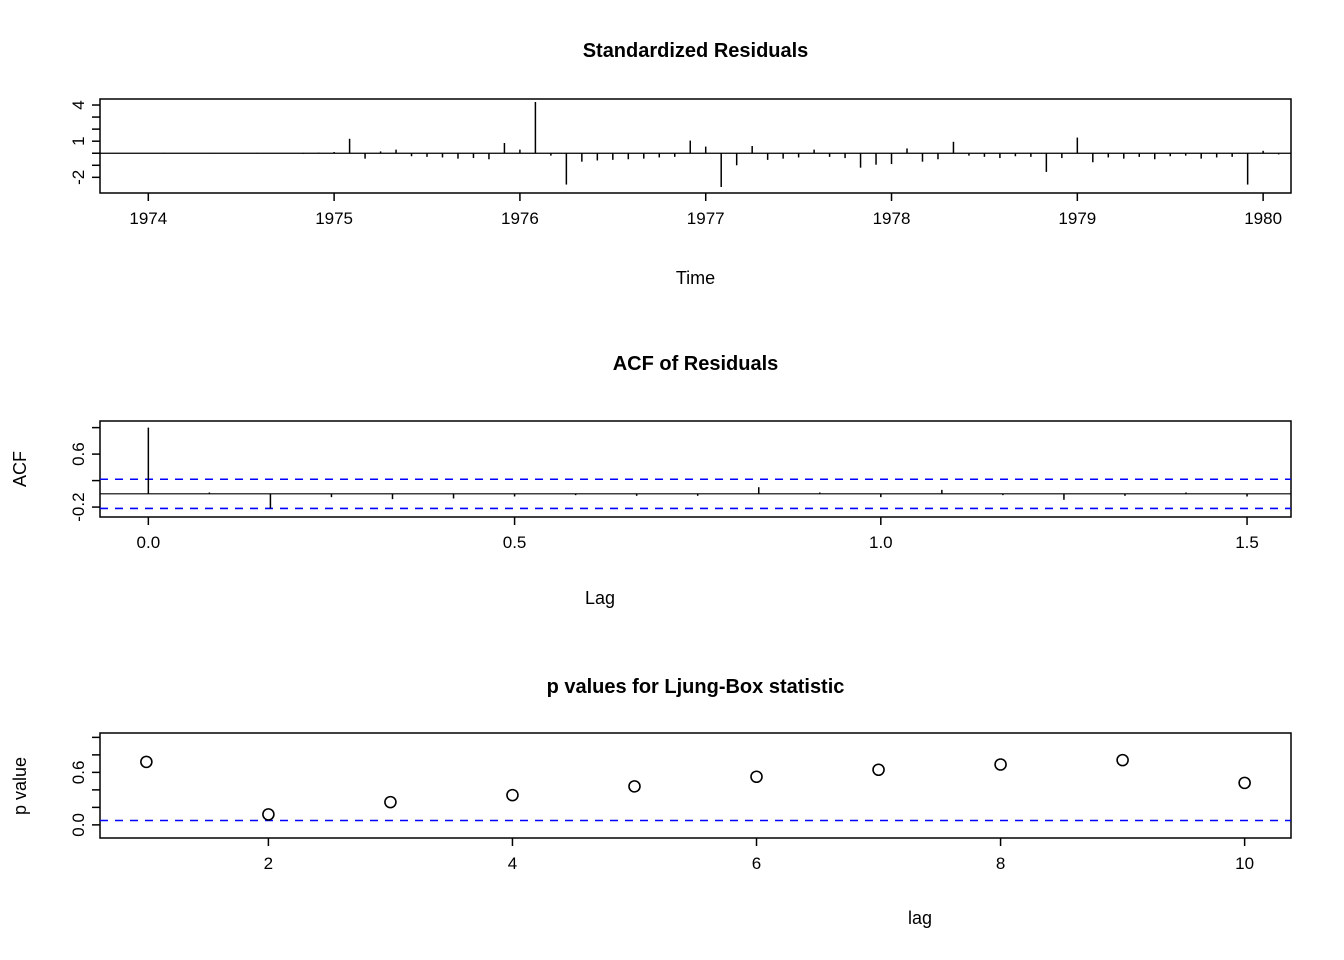  Describe the element at coordinates (1244, 863) in the screenshot. I see `x-tick-label: 10` at that location.